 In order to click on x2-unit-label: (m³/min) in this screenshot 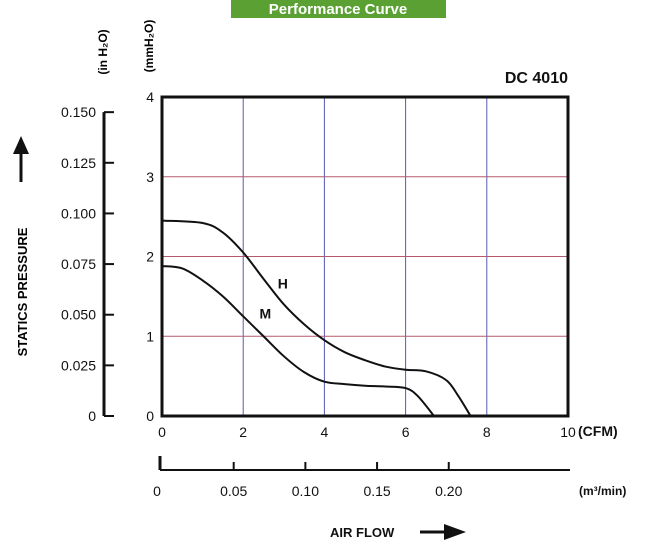, I will do `click(602, 491)`.